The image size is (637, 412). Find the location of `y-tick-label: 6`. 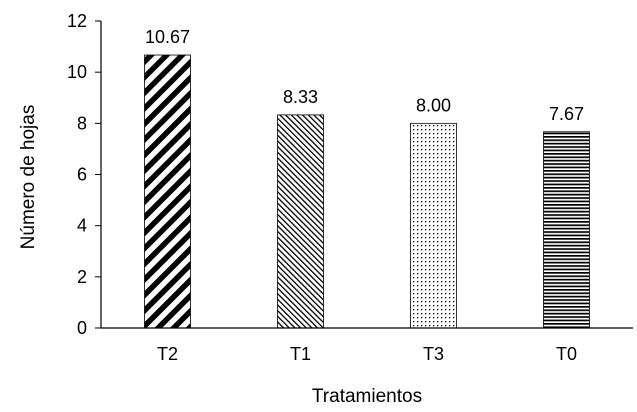

y-tick-label: 6 is located at coordinates (82, 175).